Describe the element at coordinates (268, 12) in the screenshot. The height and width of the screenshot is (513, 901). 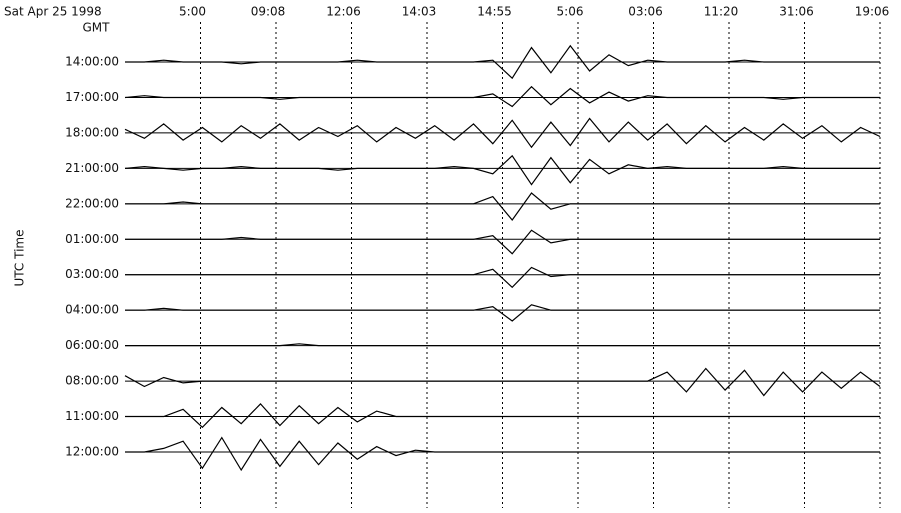
I see `x-tick-label: 09:08` at that location.